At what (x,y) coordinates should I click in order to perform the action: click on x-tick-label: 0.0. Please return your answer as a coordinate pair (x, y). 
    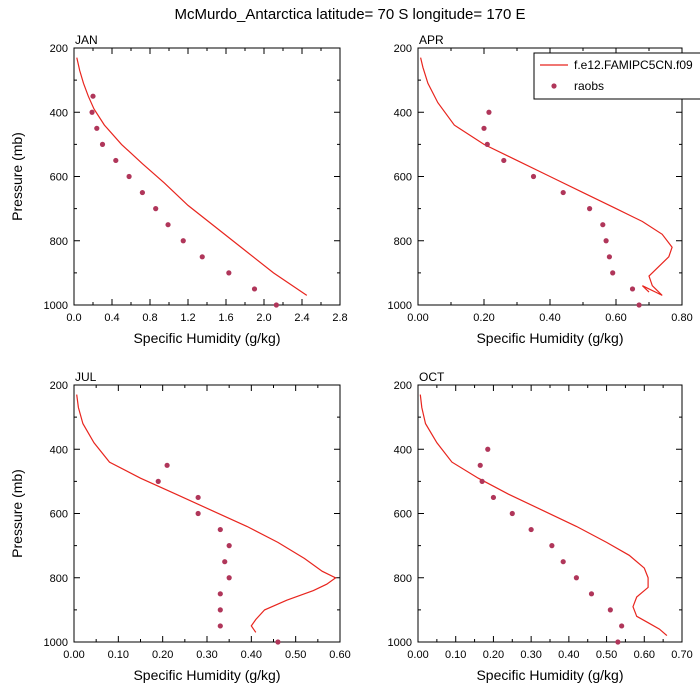
    Looking at the image, I should click on (73, 318).